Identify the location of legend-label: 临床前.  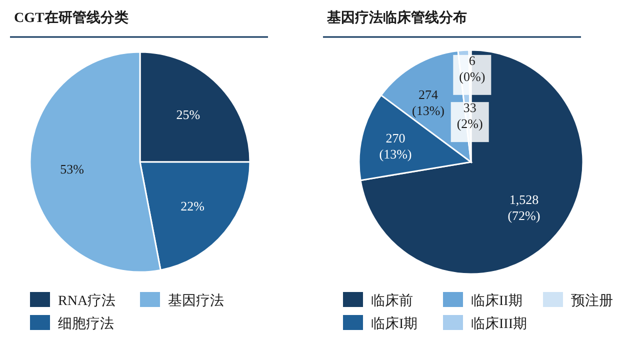
(392, 301).